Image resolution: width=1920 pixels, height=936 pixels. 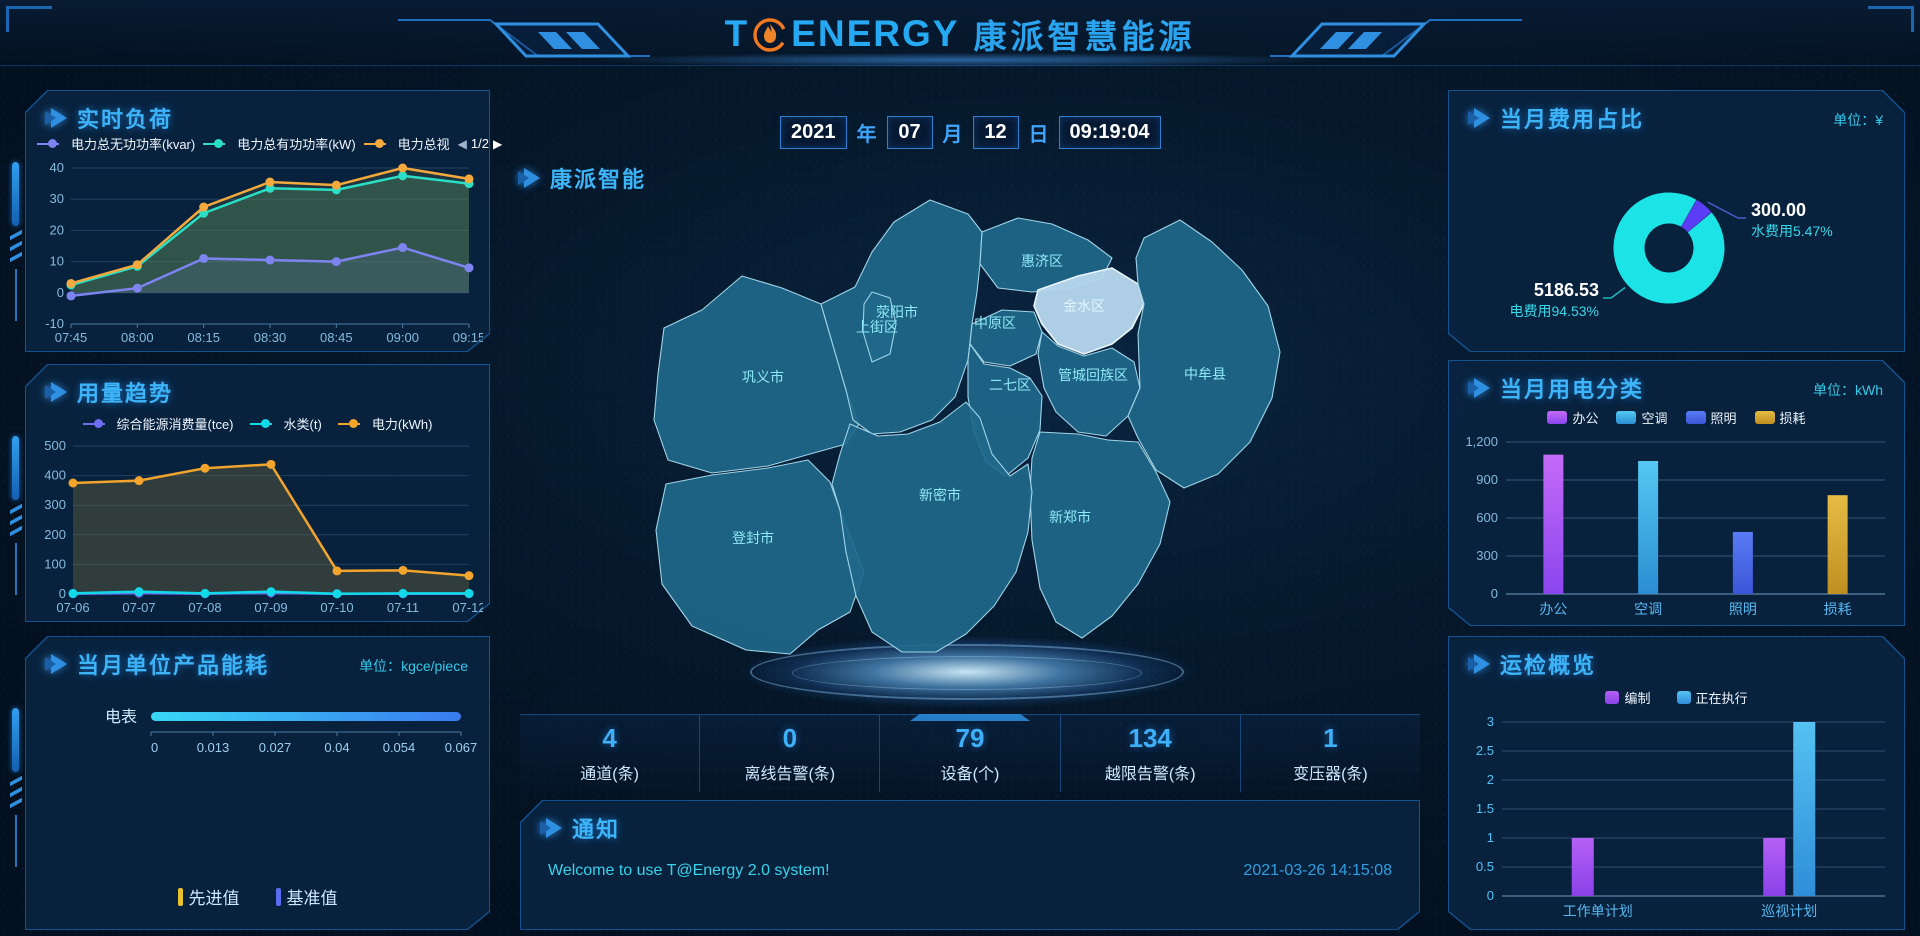 I want to click on legend-inspection: 编制 正在执行, so click(x=1676, y=697).